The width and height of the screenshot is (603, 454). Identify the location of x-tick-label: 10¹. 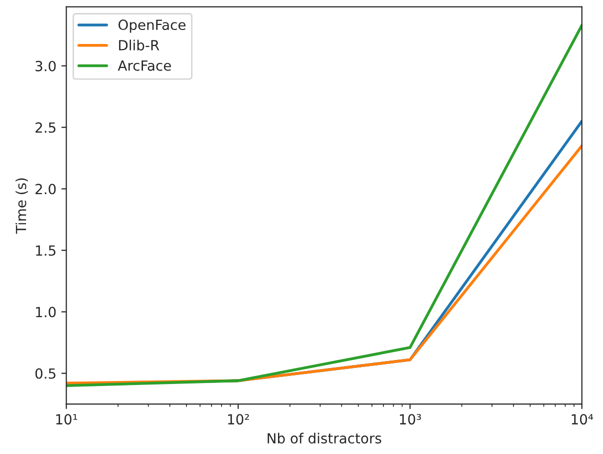
(67, 419).